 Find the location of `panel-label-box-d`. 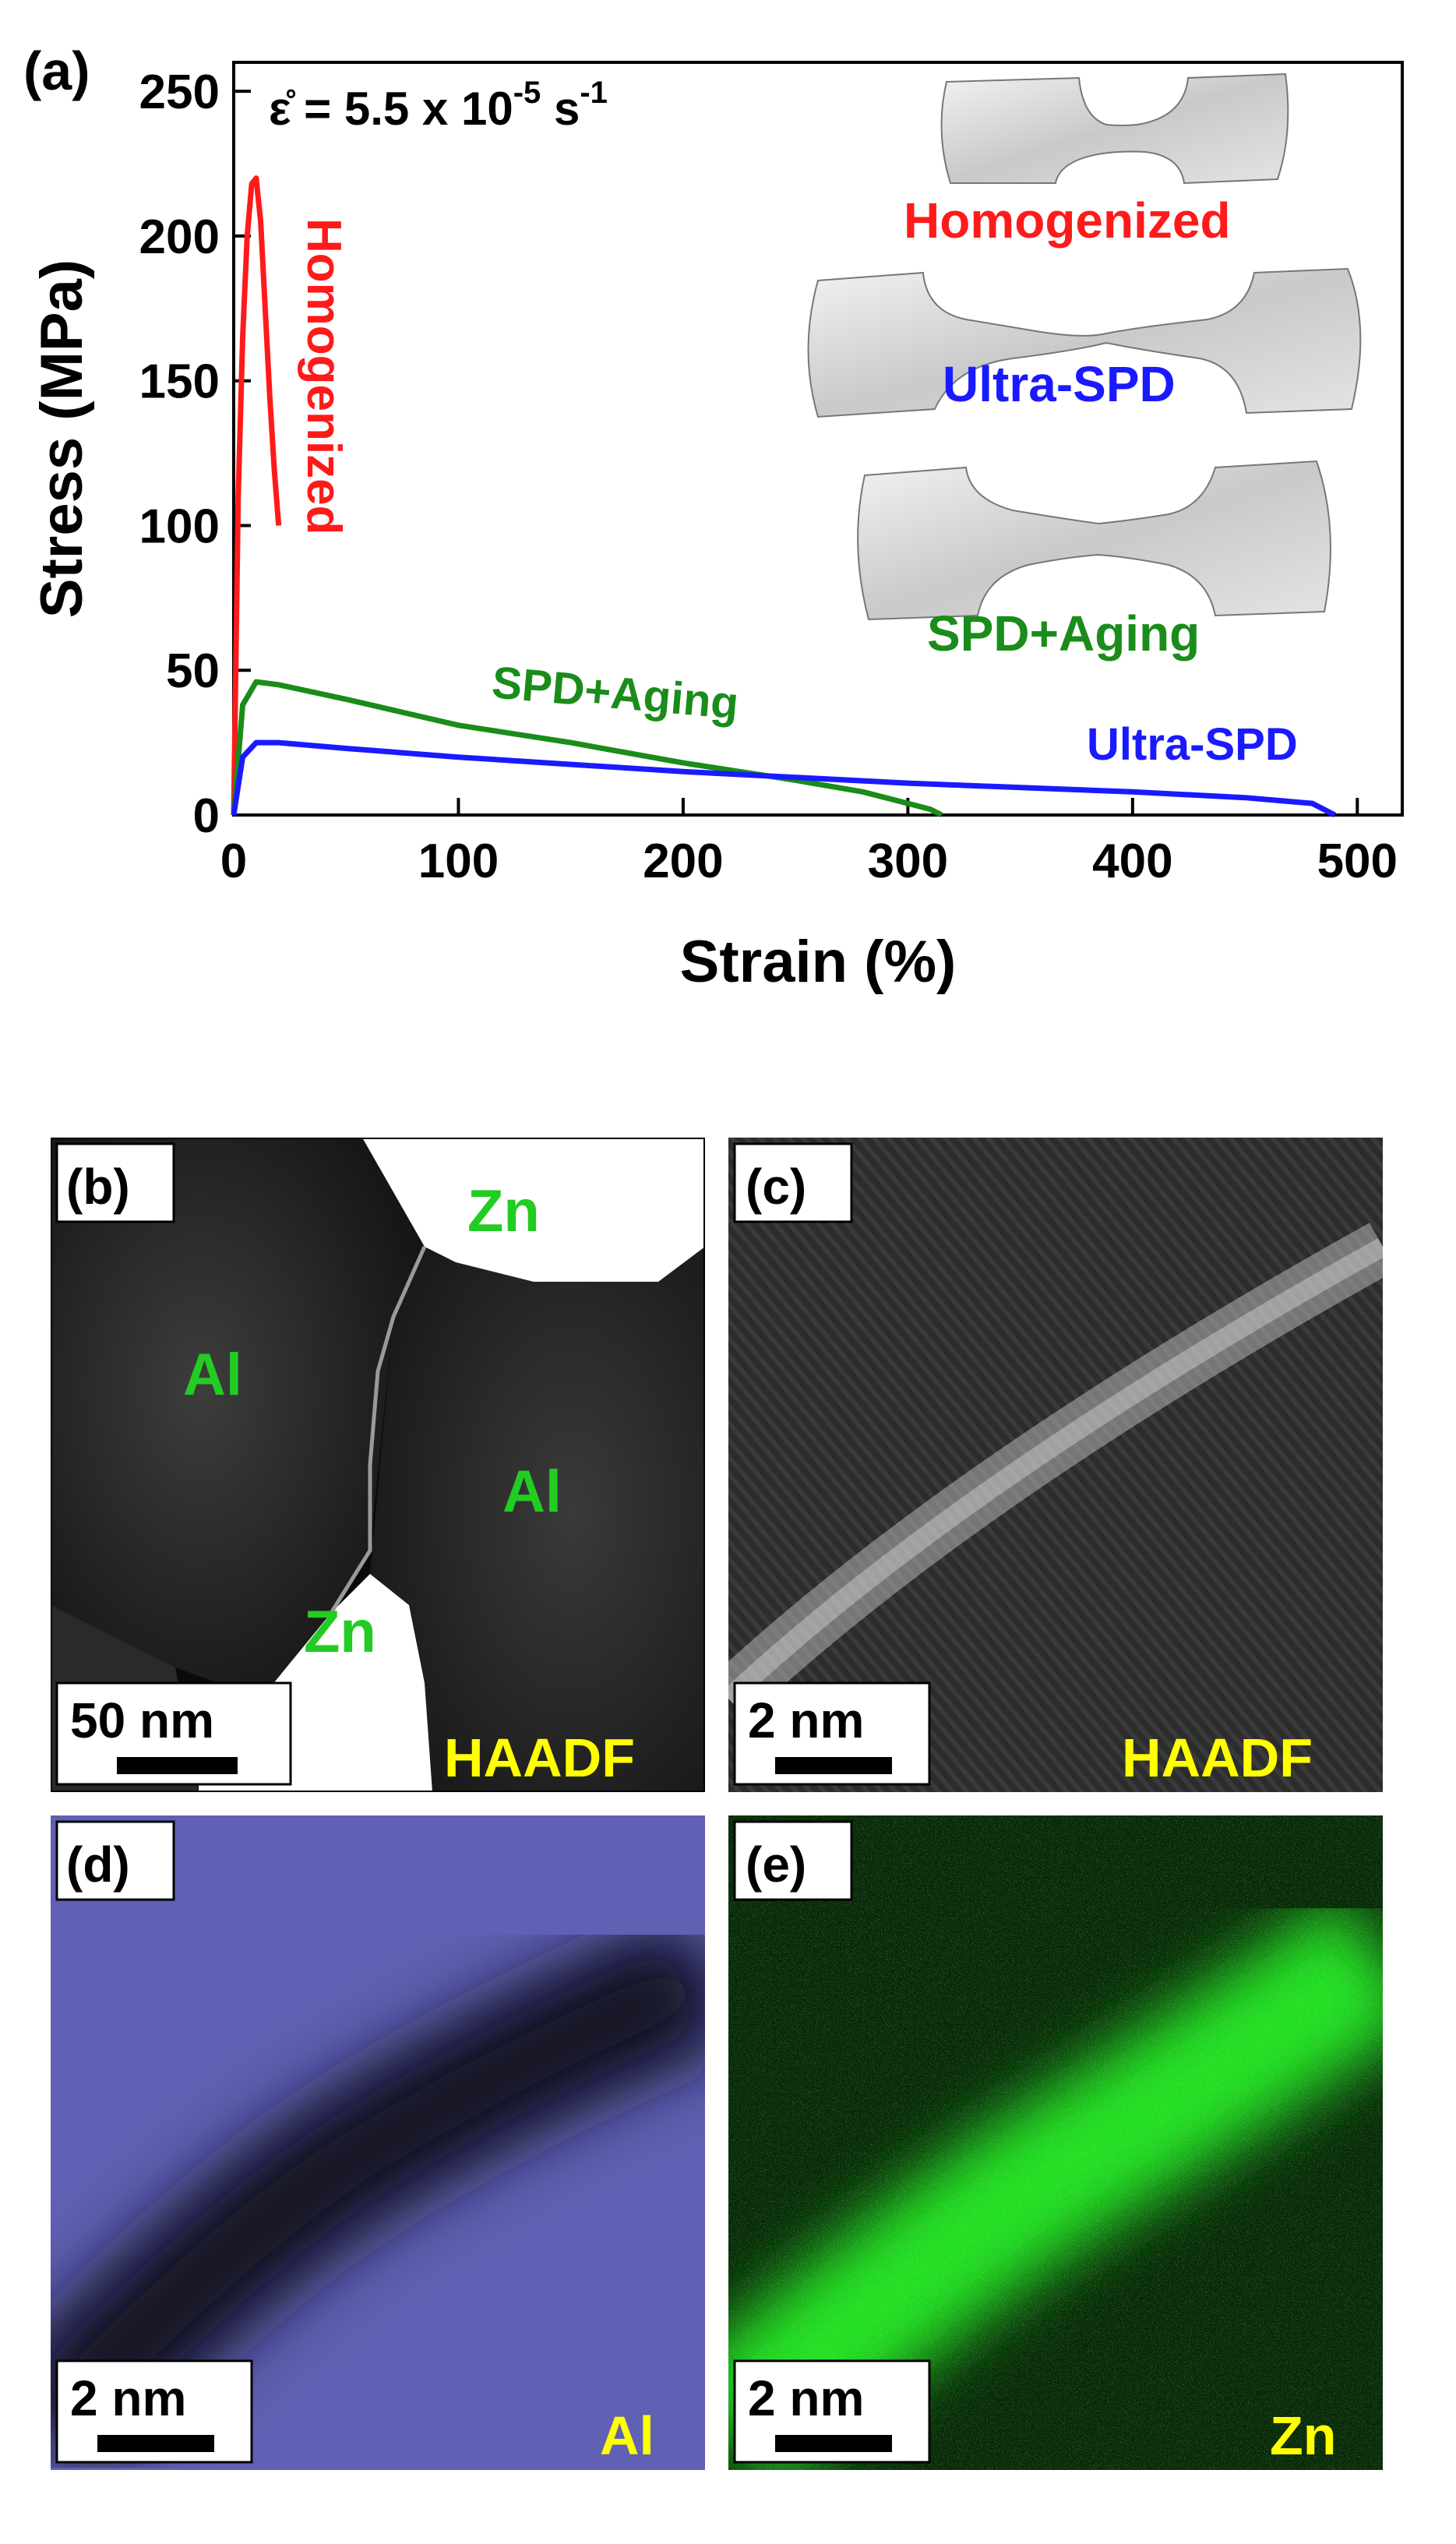

panel-label-box-d is located at coordinates (115, 1860).